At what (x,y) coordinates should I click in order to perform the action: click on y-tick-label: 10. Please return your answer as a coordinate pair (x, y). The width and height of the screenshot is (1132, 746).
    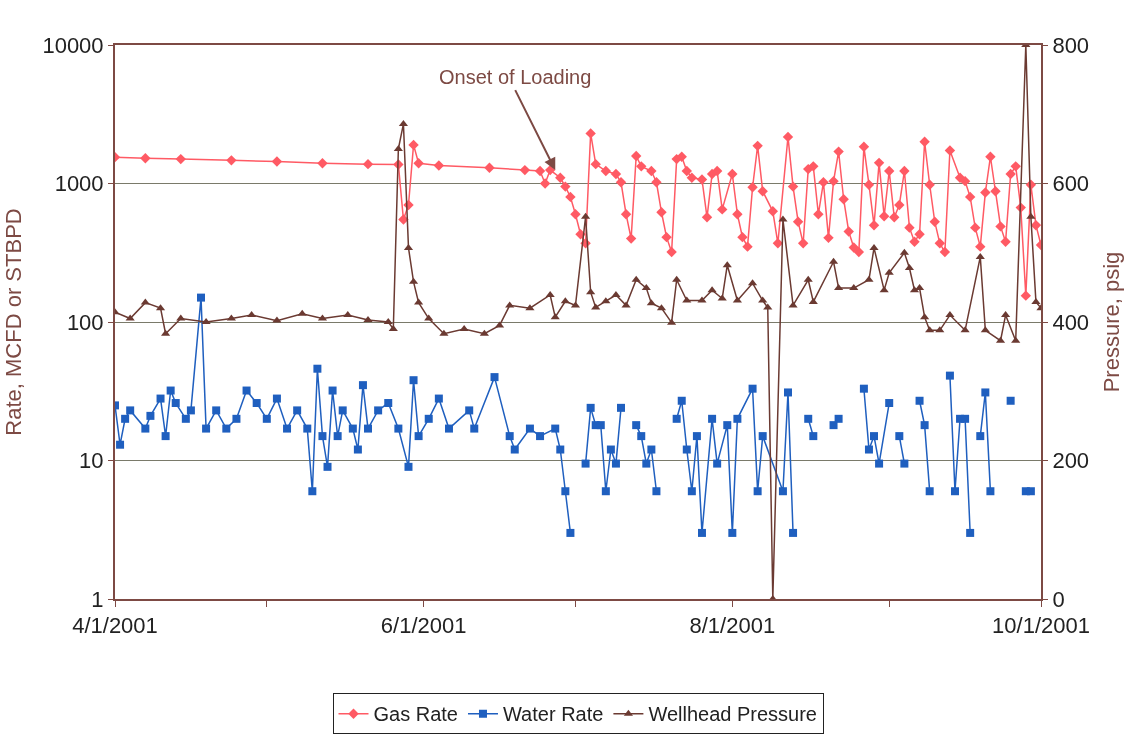
    Looking at the image, I should click on (91, 461).